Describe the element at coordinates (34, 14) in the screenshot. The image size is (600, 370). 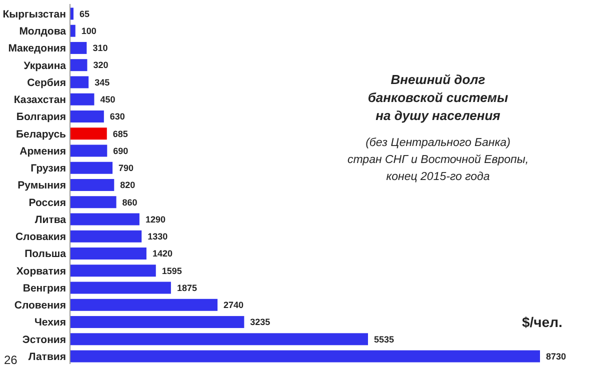
I see `y-tick-label: Кыргызстан` at that location.